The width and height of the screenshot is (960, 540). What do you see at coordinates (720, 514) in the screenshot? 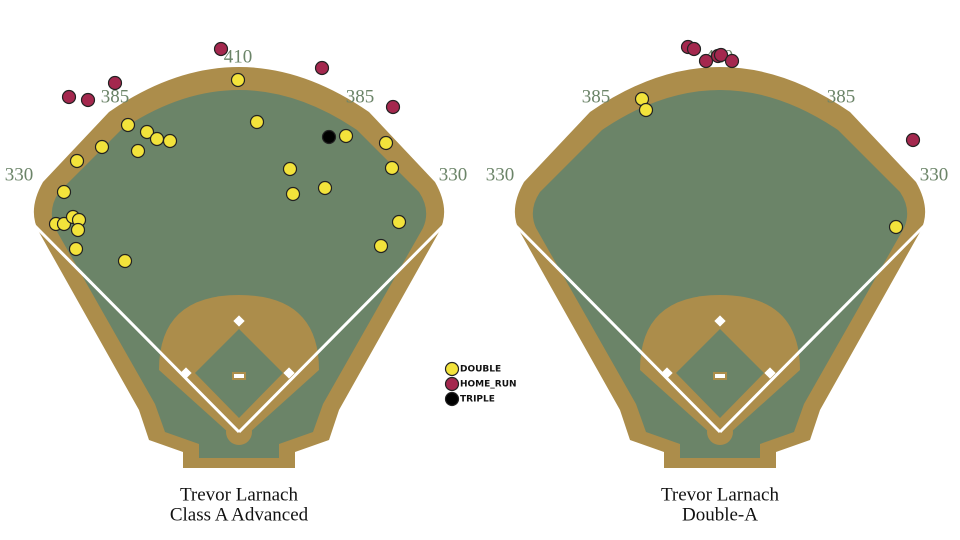
I see `chart-subtitle: Double-A` at bounding box center [720, 514].